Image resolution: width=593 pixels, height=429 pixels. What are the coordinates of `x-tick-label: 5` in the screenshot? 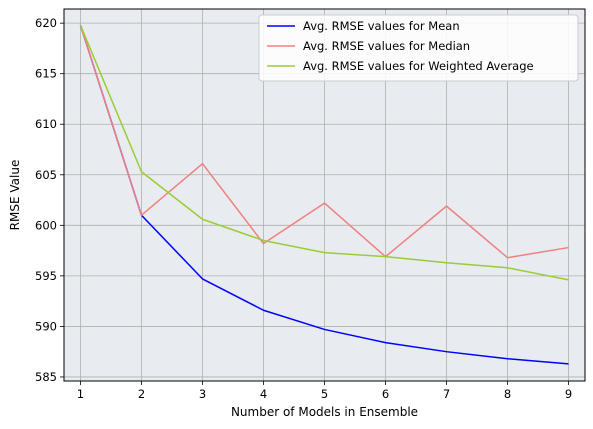 It's located at (324, 394).